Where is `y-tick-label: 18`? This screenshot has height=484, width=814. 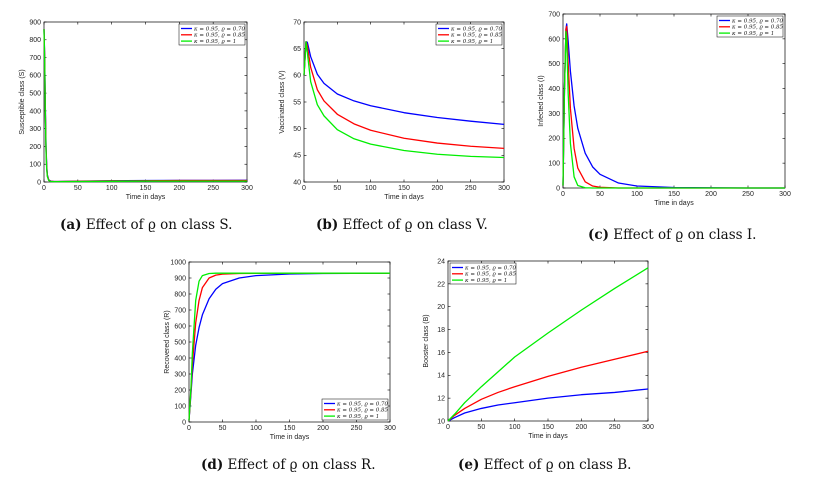 y-tick-label: 18 is located at coordinates (441, 330).